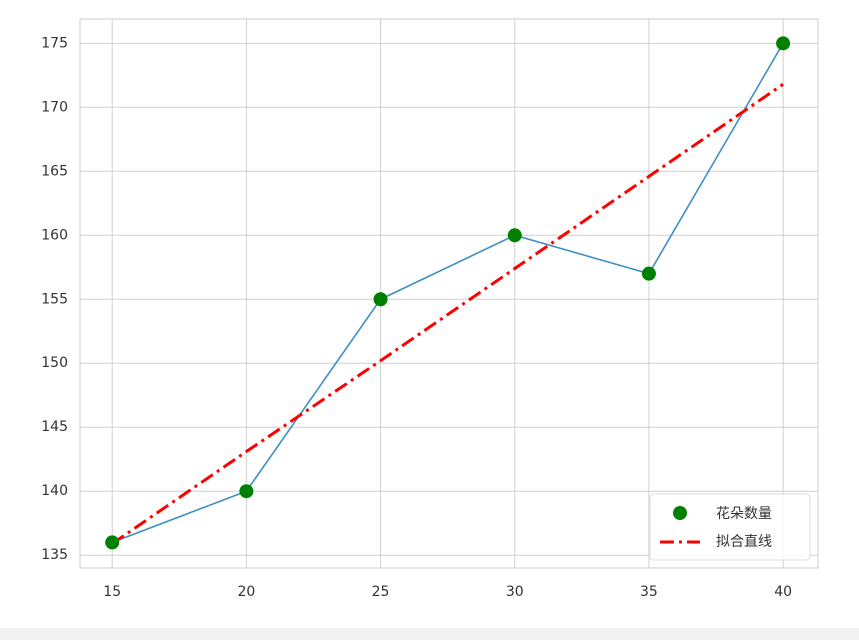  I want to click on y-tick-label: 150, so click(54, 363).